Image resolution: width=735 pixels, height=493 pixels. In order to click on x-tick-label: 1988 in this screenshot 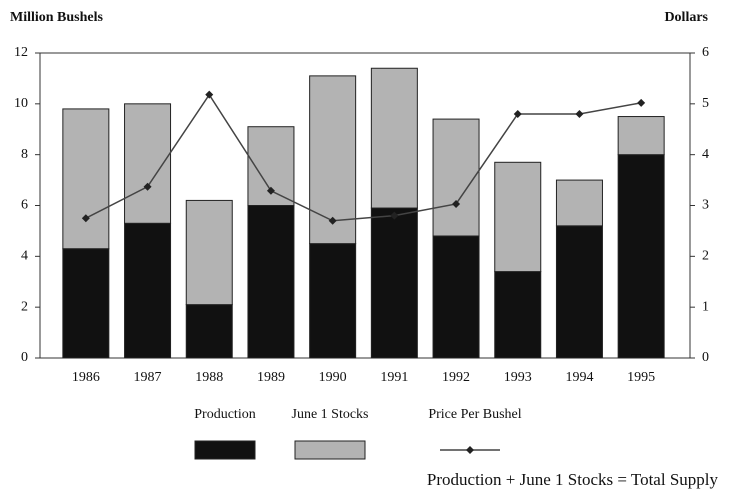, I will do `click(209, 377)`.